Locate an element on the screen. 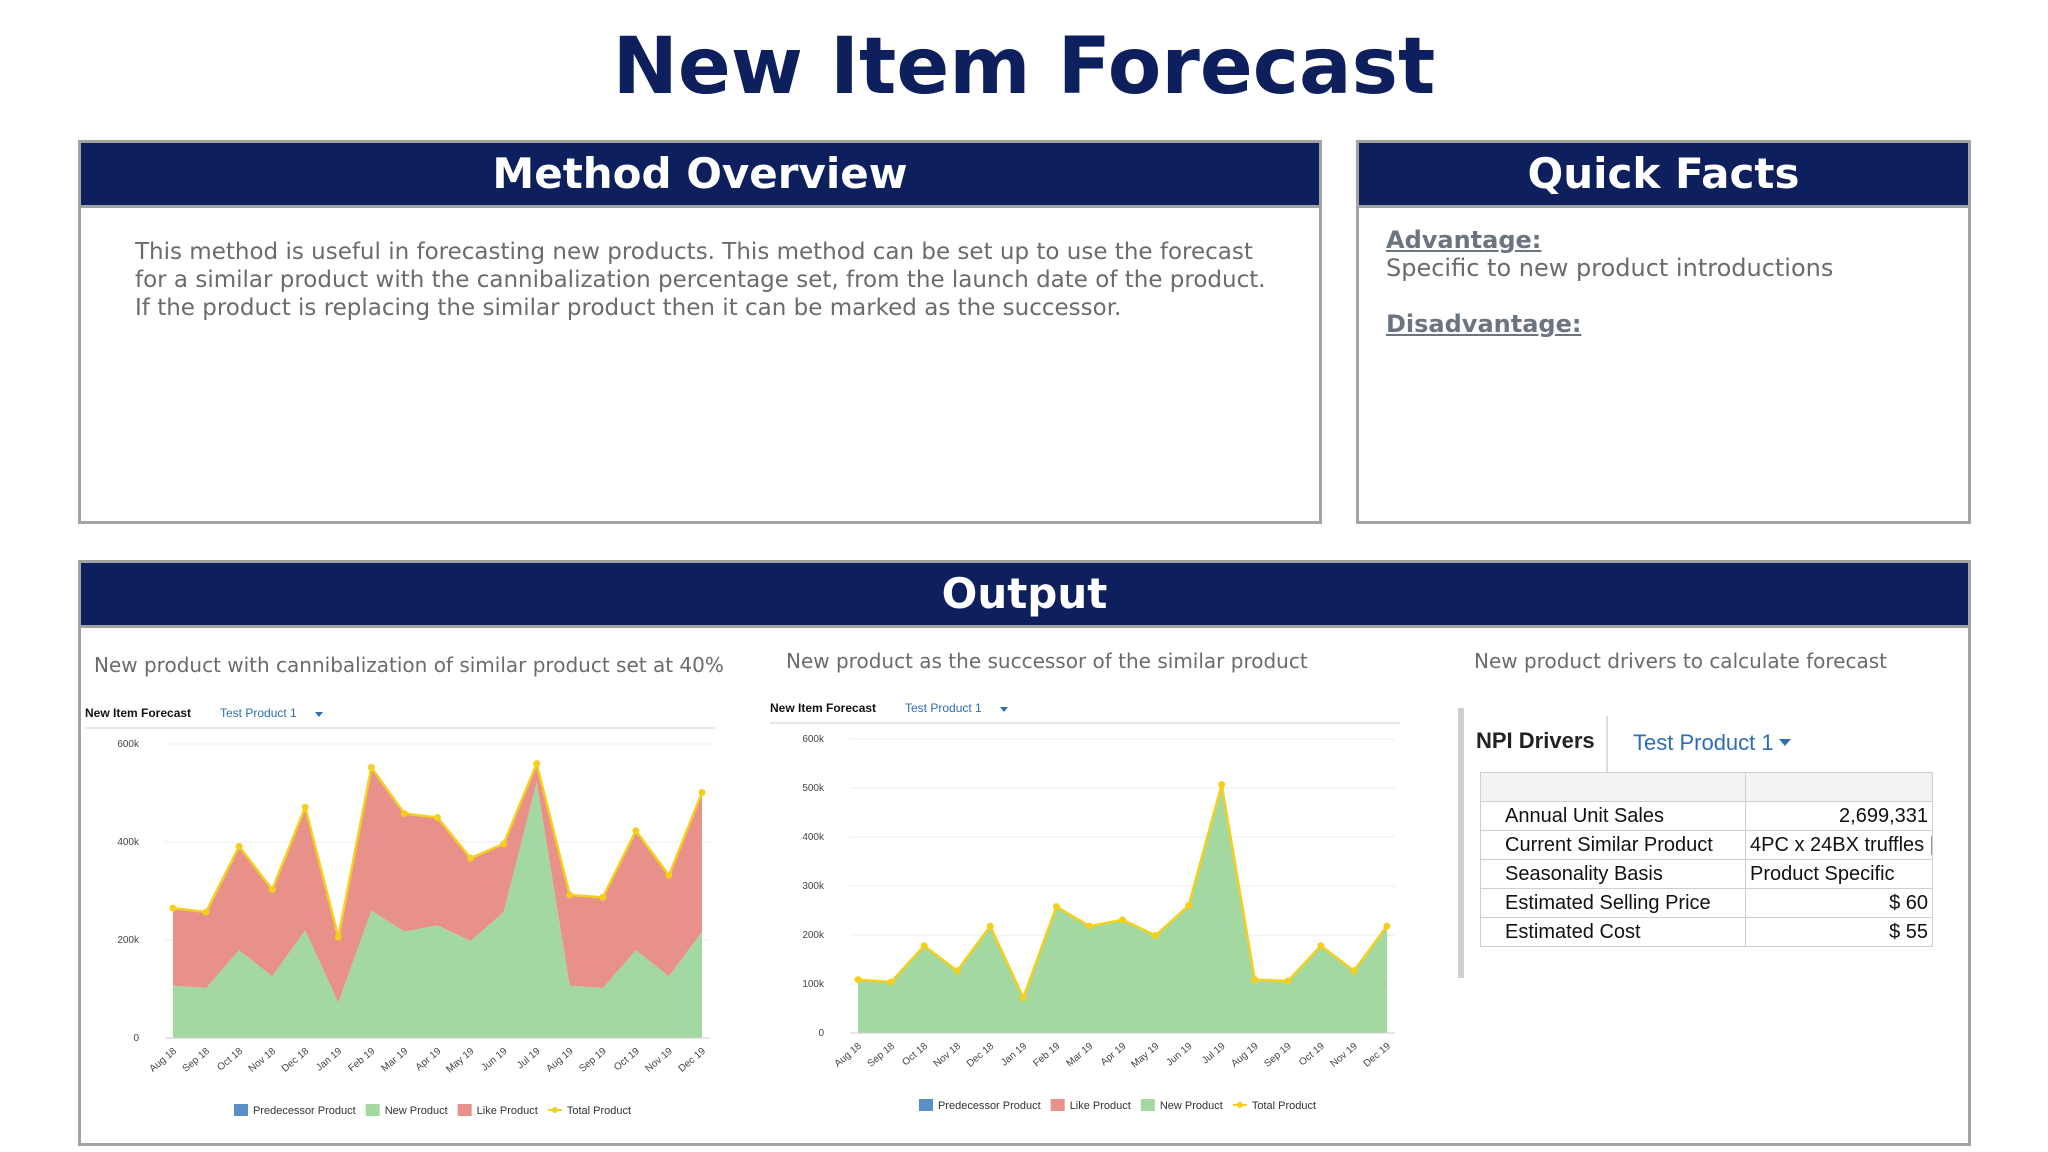  page-title: New Item Forecast is located at coordinates (1024, 67).